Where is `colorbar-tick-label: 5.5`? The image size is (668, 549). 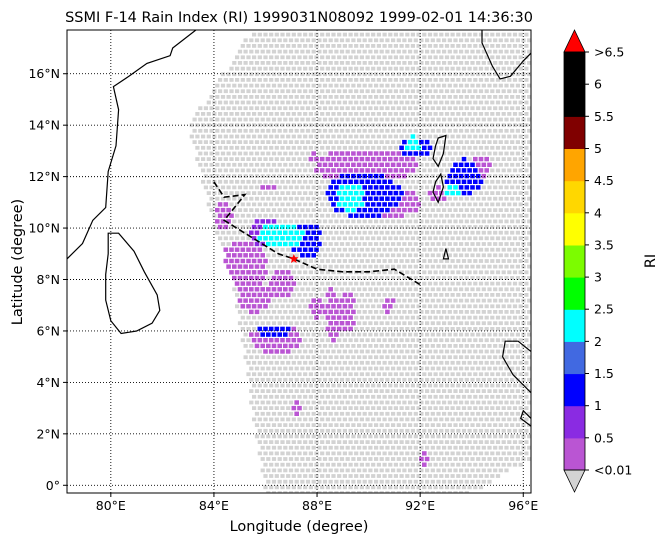 colorbar-tick-label: 5.5 is located at coordinates (604, 116).